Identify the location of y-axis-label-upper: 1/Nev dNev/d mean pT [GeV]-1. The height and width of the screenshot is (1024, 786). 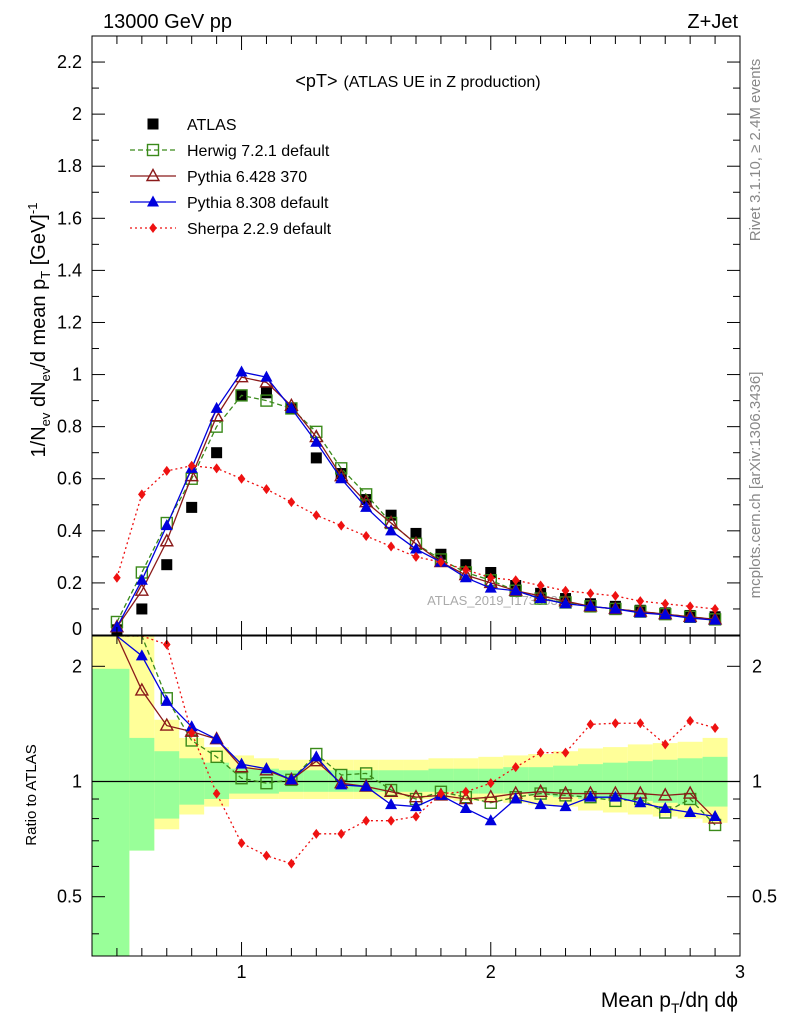
(39, 330).